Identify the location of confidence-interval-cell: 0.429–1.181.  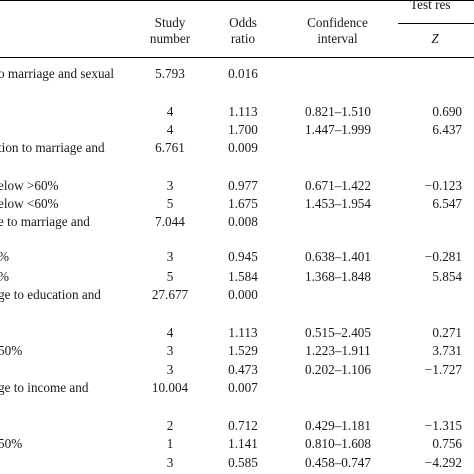
(338, 425).